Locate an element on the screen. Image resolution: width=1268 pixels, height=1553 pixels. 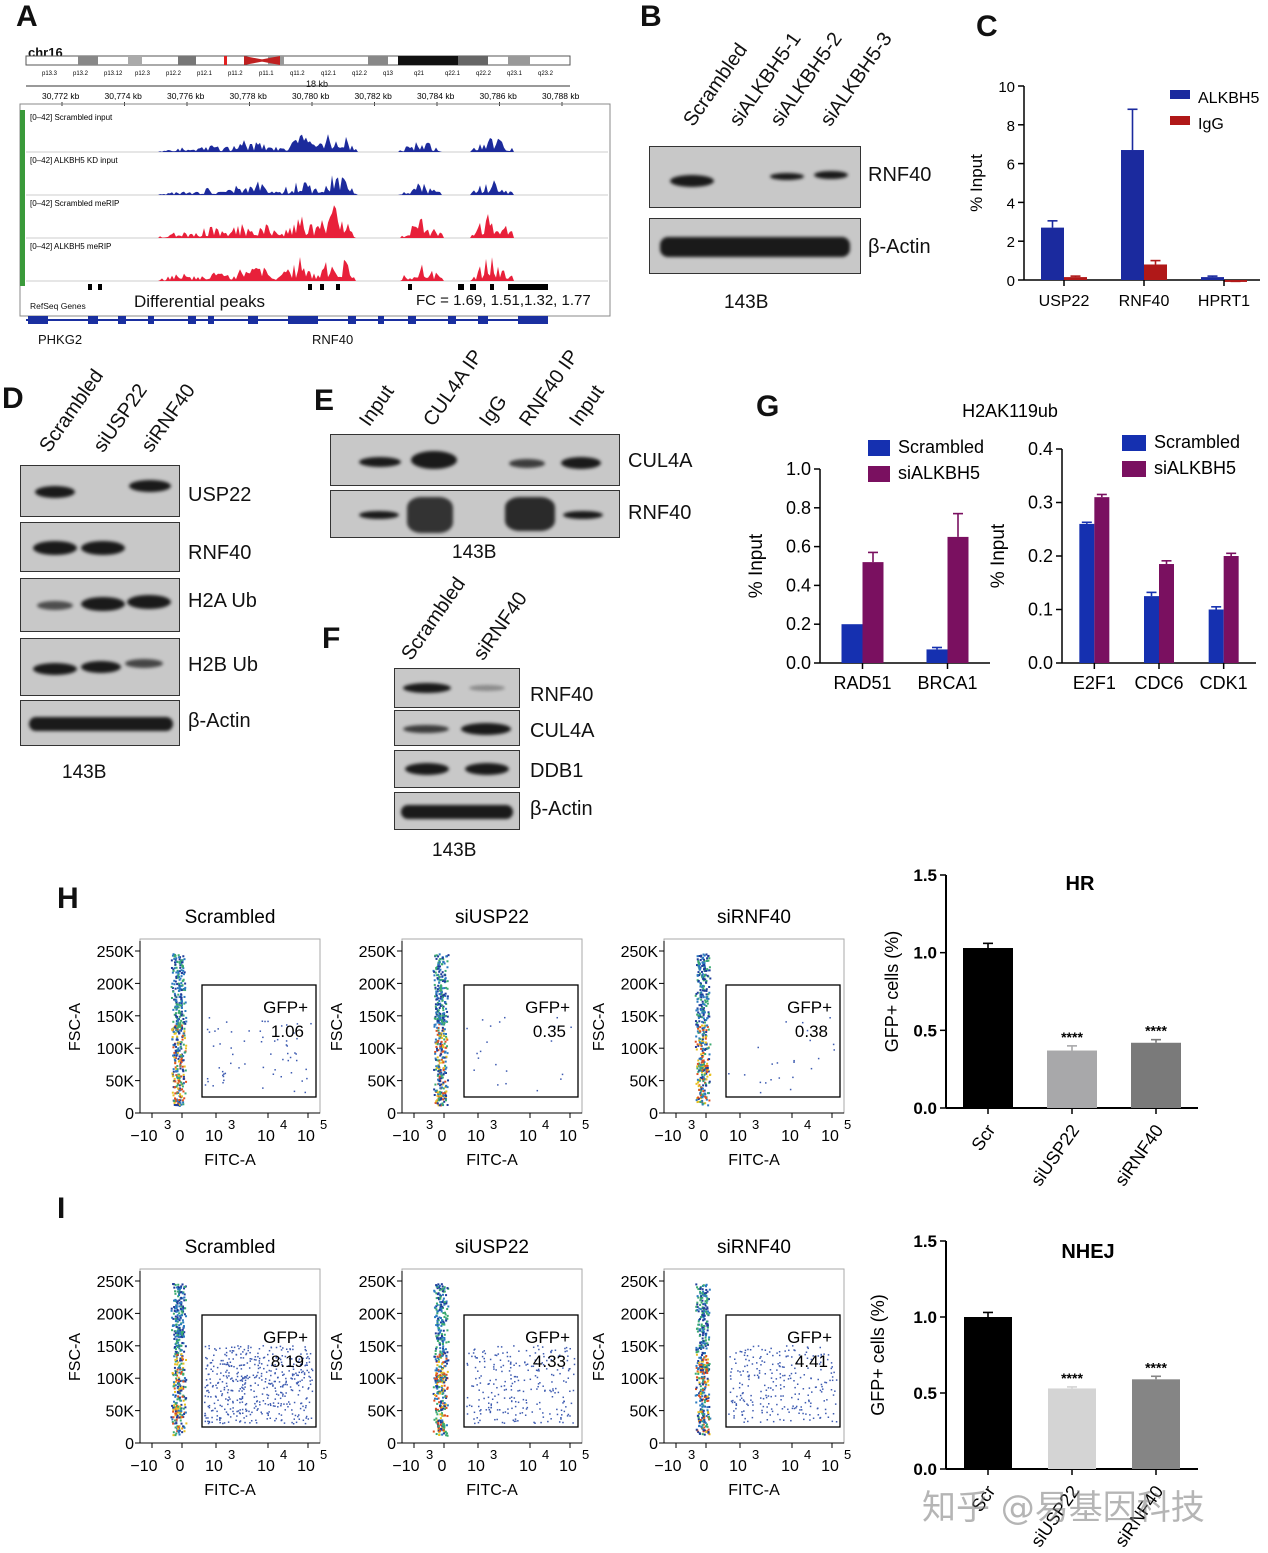
flow-y-tick-label: 100K is located at coordinates (116, 1379).